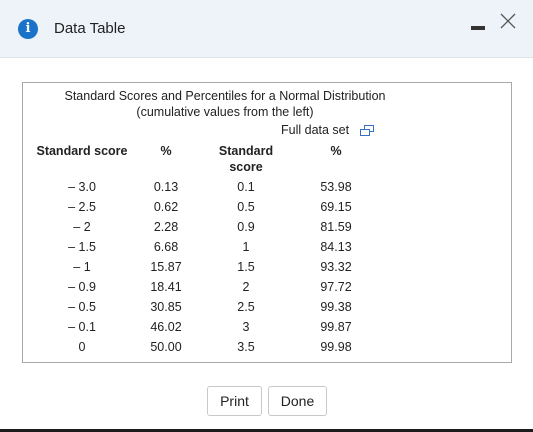 The width and height of the screenshot is (533, 432). I want to click on cell-standard-score-1: – 0.5, so click(82, 307).